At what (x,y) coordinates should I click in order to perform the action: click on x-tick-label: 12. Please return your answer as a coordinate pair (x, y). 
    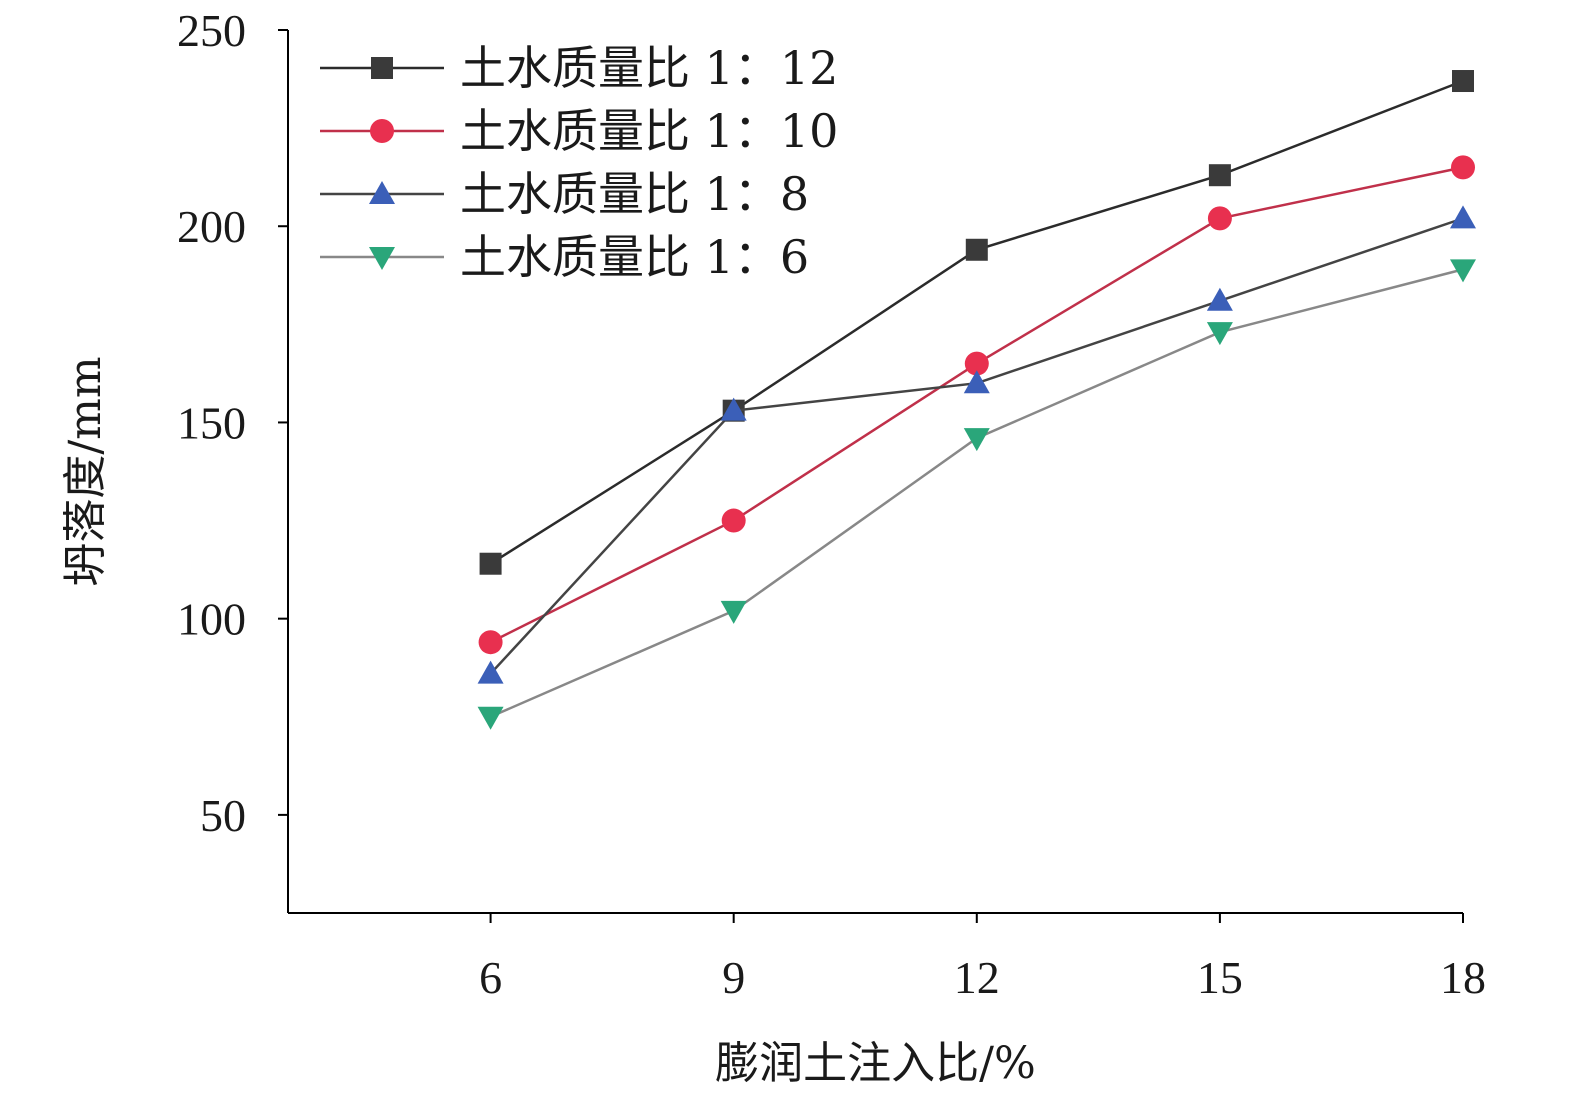
    Looking at the image, I should click on (977, 977).